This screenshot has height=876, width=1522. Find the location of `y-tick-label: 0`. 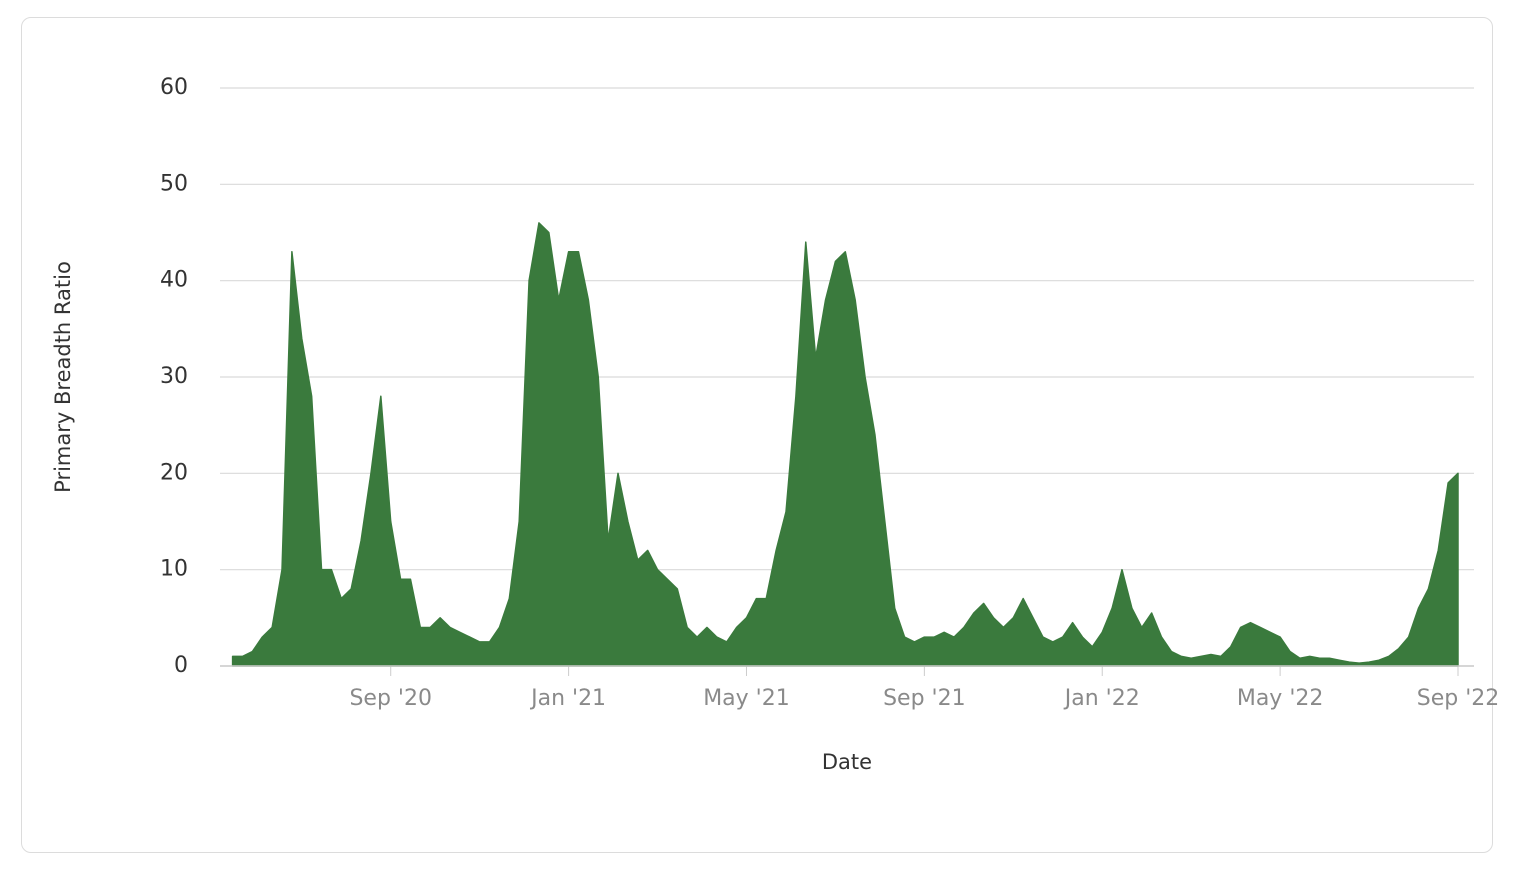

y-tick-label: 0 is located at coordinates (181, 665).